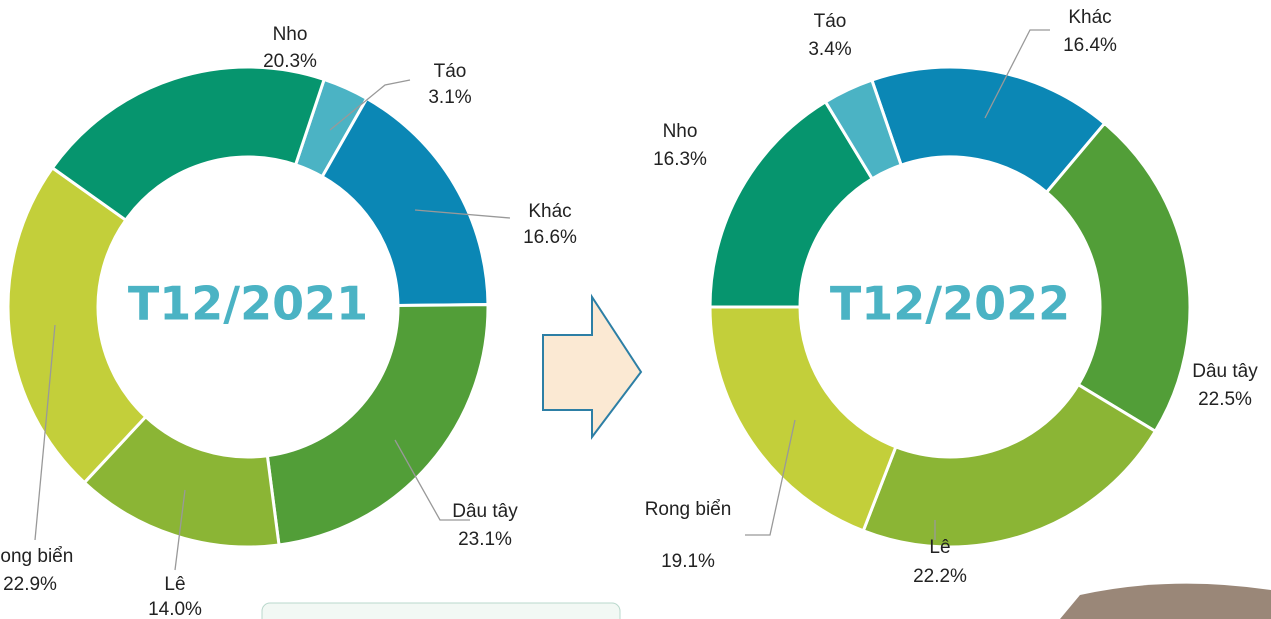  I want to click on center-label: T12/2021, so click(248, 304).